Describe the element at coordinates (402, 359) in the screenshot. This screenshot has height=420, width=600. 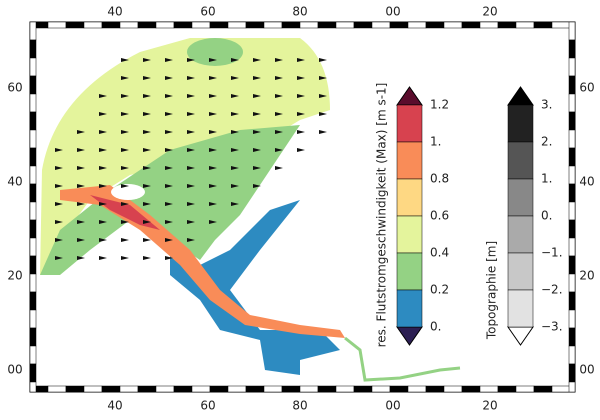
I see `river` at that location.